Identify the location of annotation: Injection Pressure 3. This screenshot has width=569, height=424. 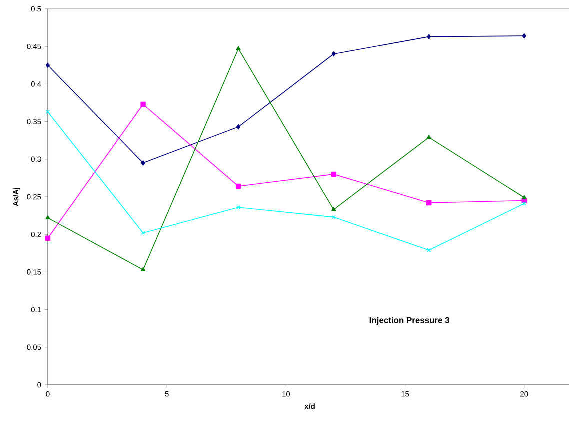
(410, 321).